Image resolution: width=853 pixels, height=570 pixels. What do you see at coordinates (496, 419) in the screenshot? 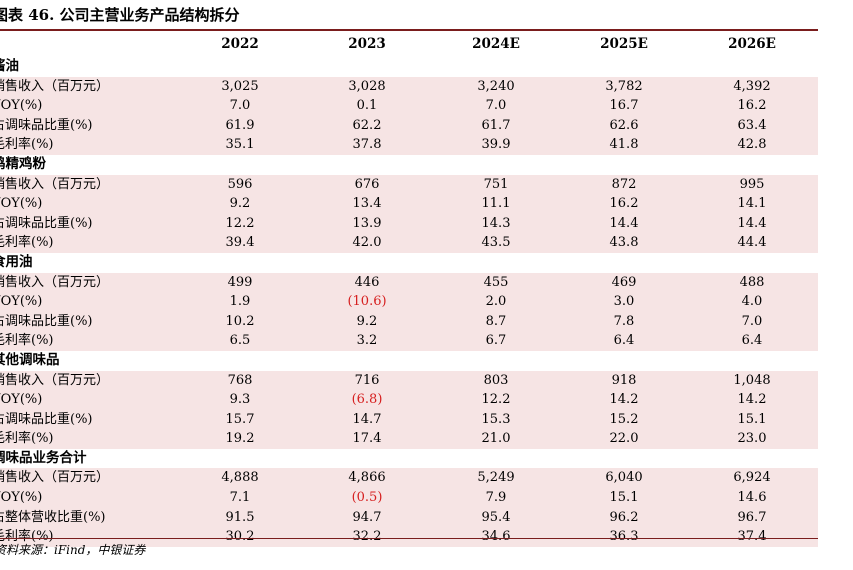
I see `table-cell: 15.3` at bounding box center [496, 419].